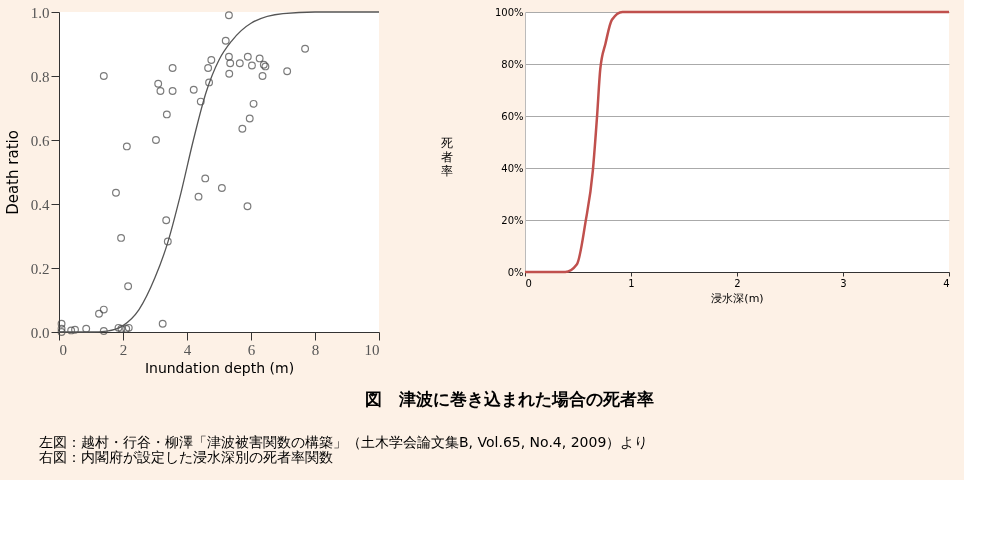  I want to click on y-axis-title: Death ratio, so click(12, 172).